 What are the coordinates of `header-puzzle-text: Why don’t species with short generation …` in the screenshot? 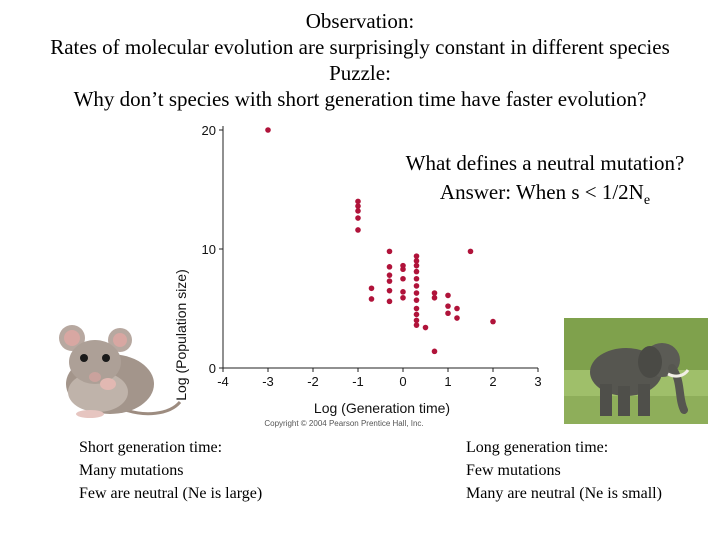 It's located at (360, 99).